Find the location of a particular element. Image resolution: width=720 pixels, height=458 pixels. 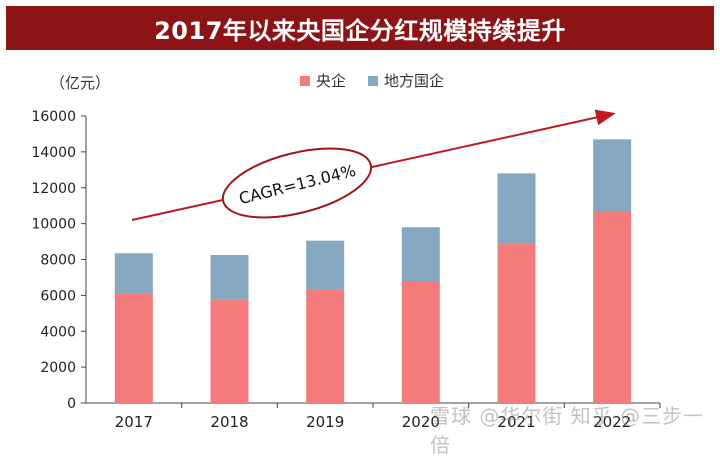

y-tick-label: 14000 is located at coordinates (53, 153).